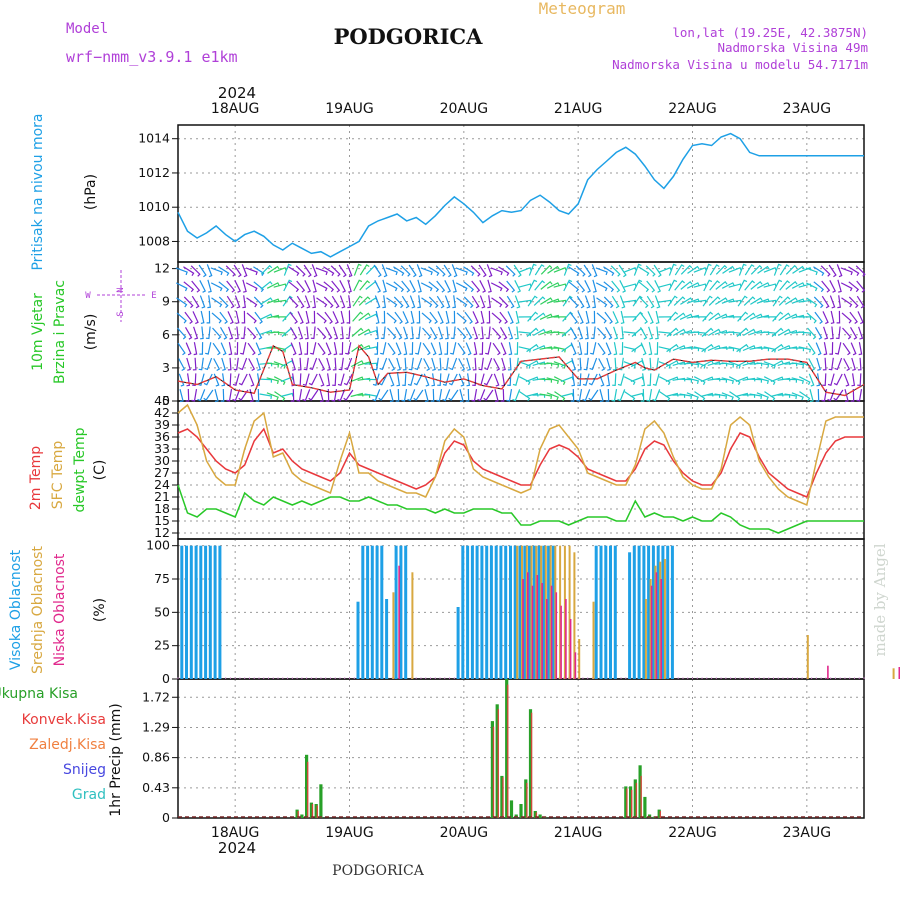 This screenshot has height=900, width=900. What do you see at coordinates (88, 296) in the screenshot?
I see `compass-w: W` at bounding box center [88, 296].